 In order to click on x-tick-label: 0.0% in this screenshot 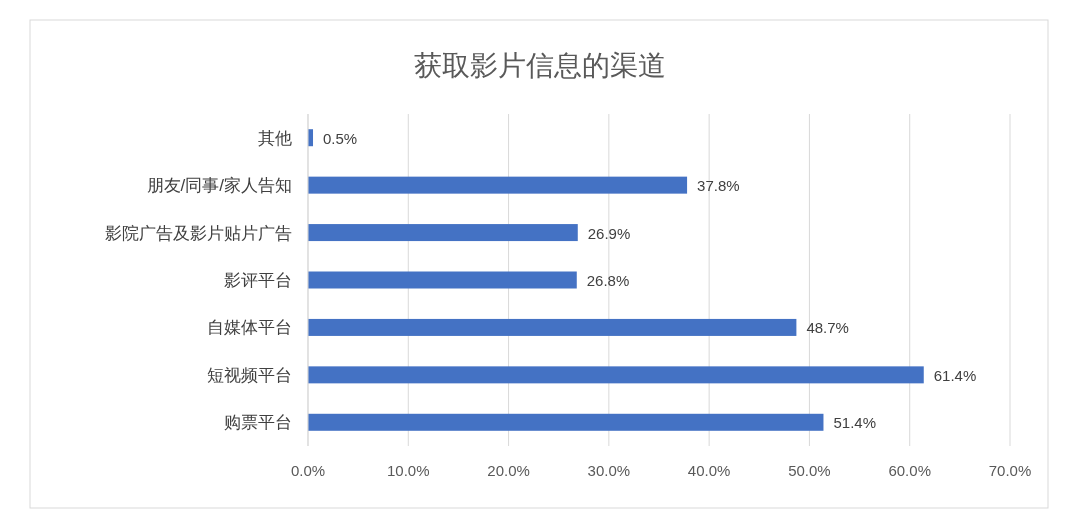, I will do `click(308, 470)`.